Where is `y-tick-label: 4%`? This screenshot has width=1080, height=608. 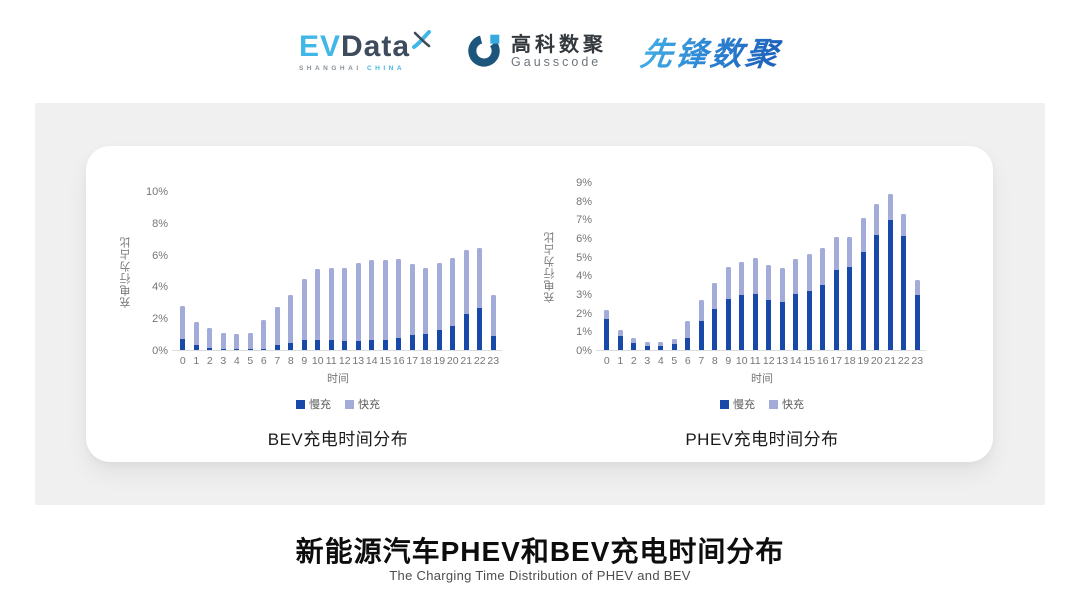
y-tick-label: 4% is located at coordinates (584, 276).